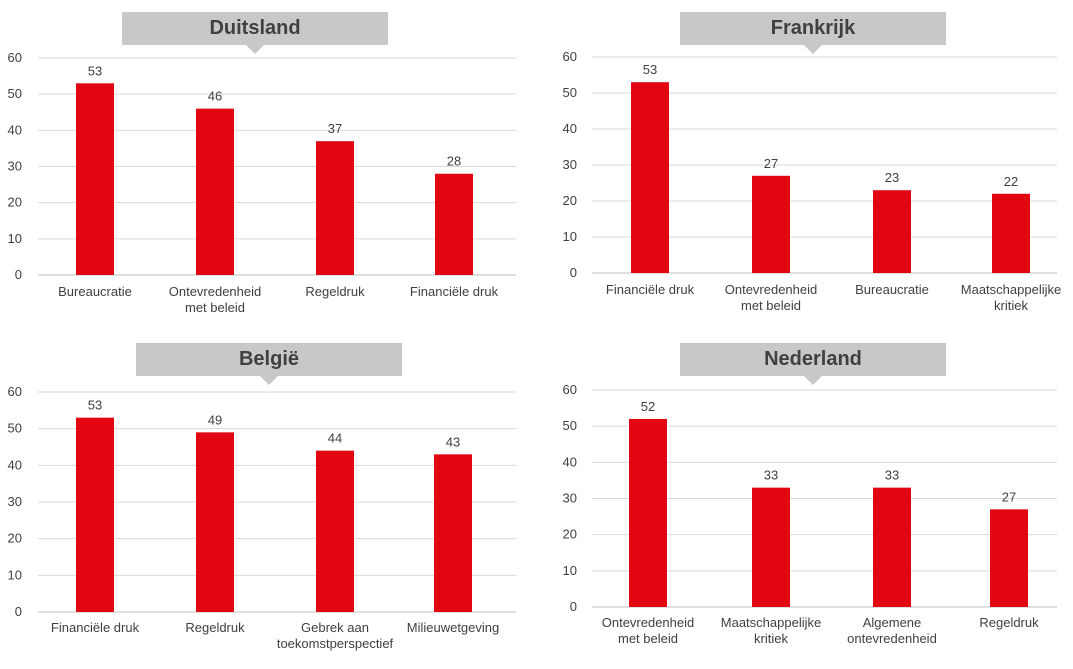 Image resolution: width=1073 pixels, height=669 pixels. Describe the element at coordinates (335, 438) in the screenshot. I see `data-label: 44` at that location.